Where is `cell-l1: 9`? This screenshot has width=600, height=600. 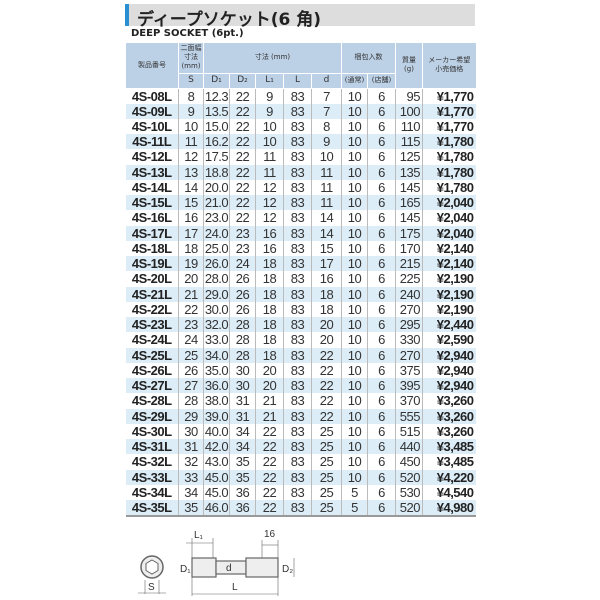
cell-l1: 9 is located at coordinates (269, 96).